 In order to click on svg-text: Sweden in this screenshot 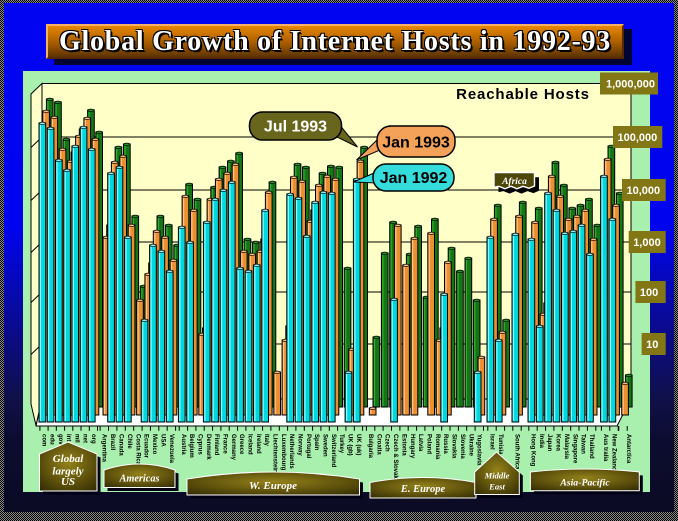, I will do `click(325, 445)`.